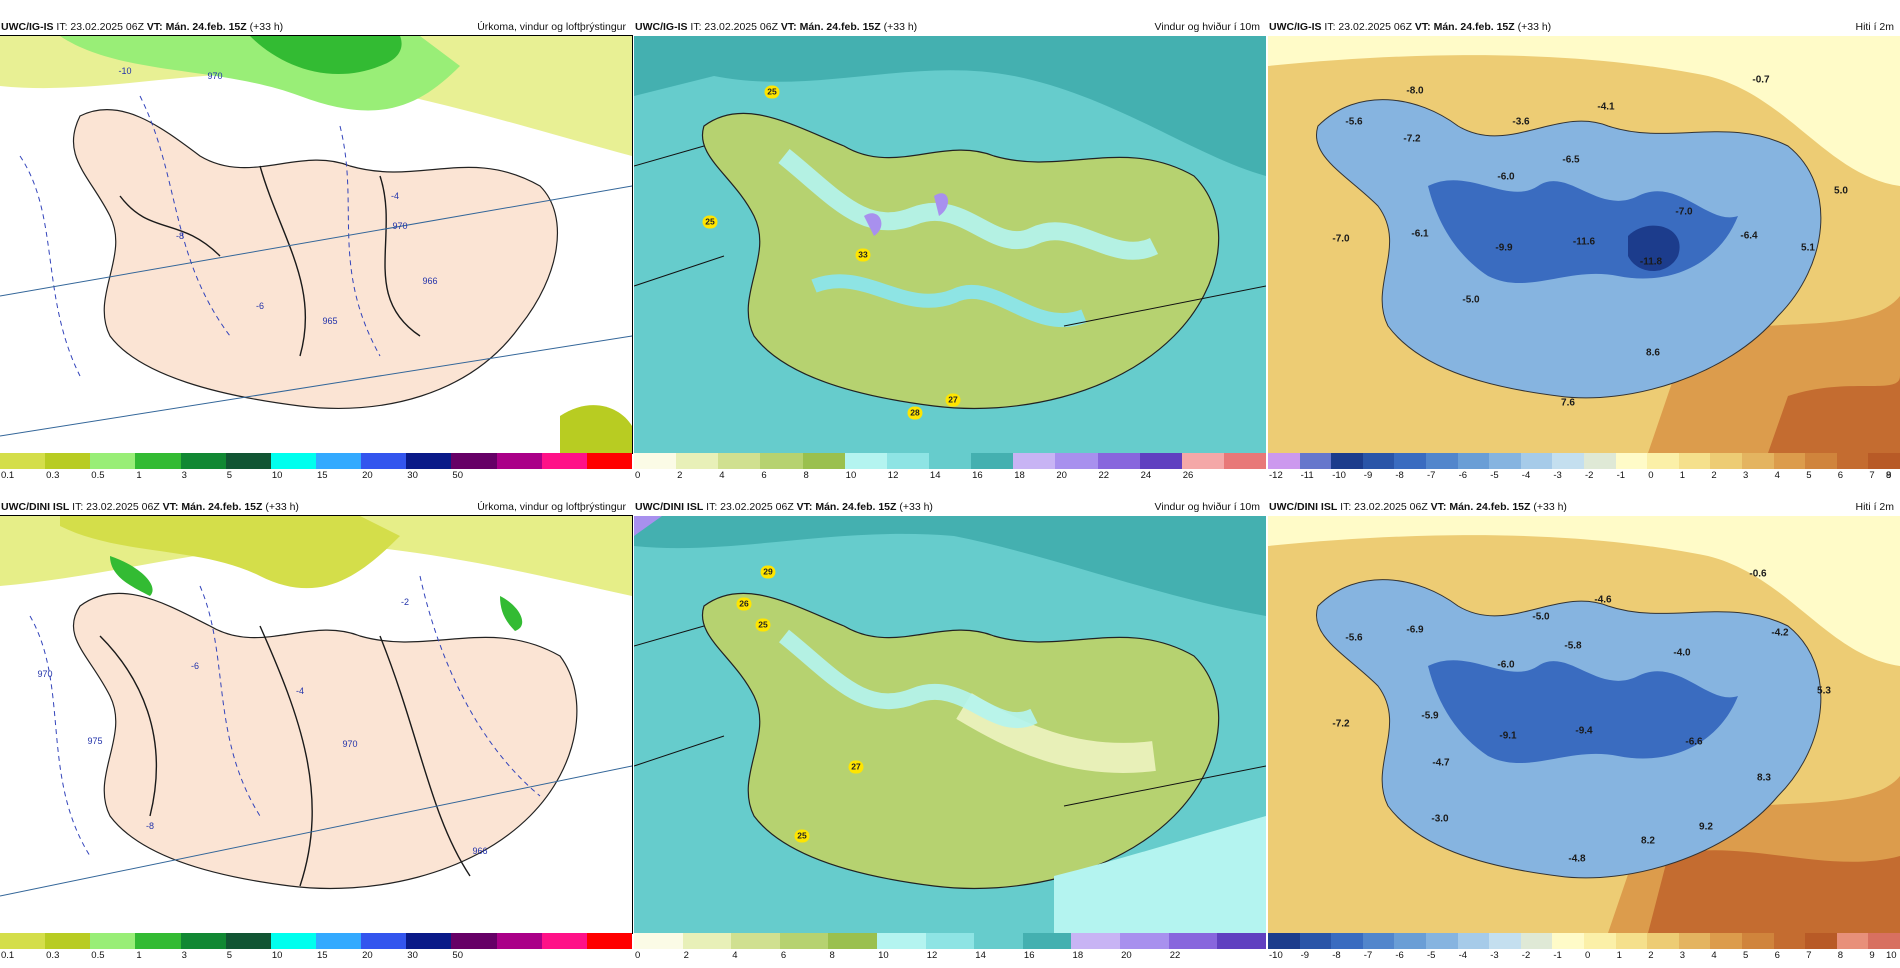  Describe the element at coordinates (139, 475) in the screenshot. I see `colorbar-tick-label: 1` at that location.